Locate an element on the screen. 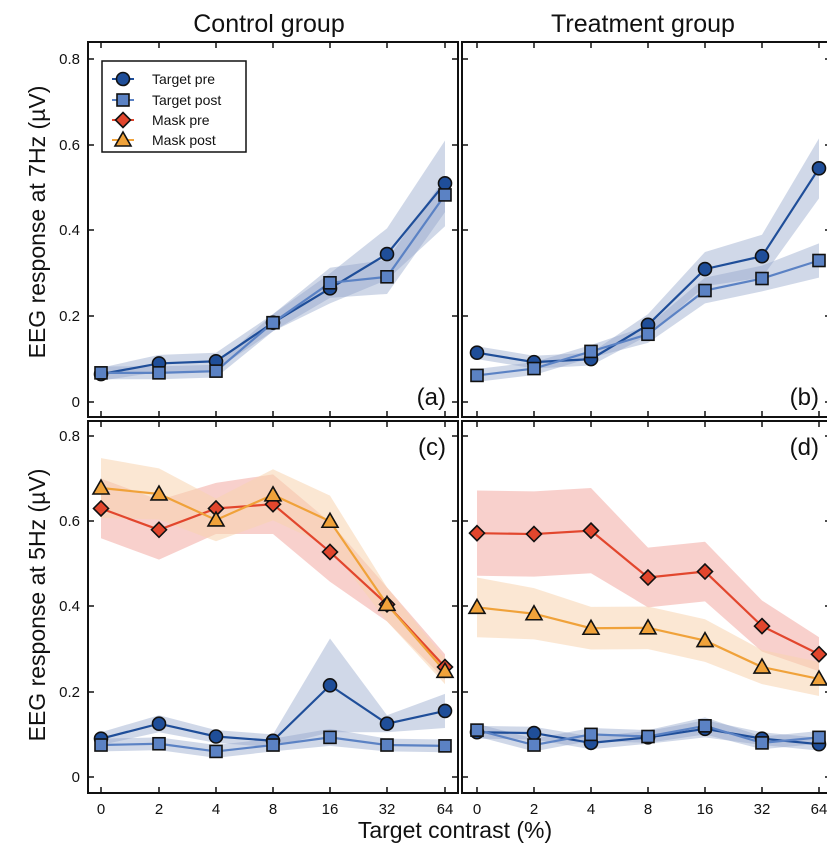  x-tick-label: 32 is located at coordinates (387, 809).